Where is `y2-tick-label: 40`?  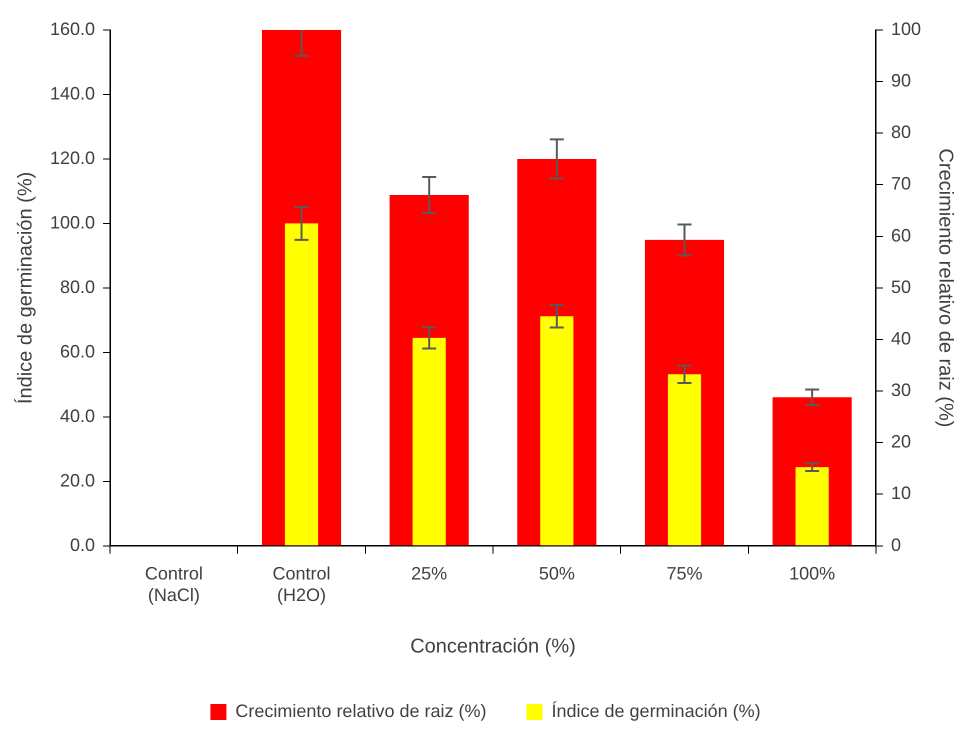
y2-tick-label: 40 is located at coordinates (900, 338).